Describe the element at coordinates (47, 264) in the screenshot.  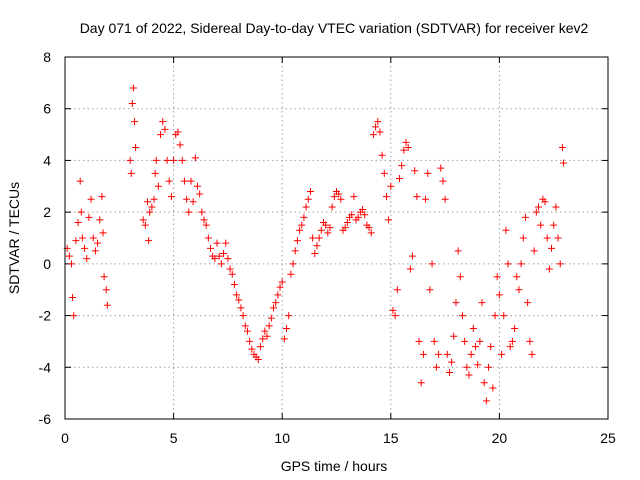
I see `y-tick-label: 0` at that location.